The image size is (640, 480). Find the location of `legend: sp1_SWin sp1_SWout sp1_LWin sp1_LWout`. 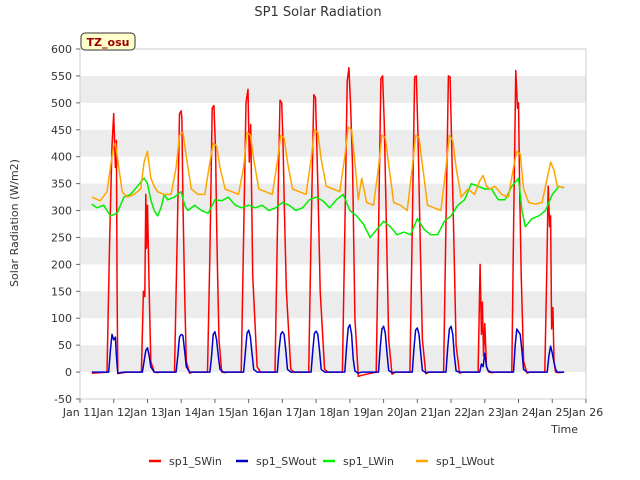

legend: sp1_SWin sp1_SWout sp1_LWin sp1_LWout is located at coordinates (322, 461).